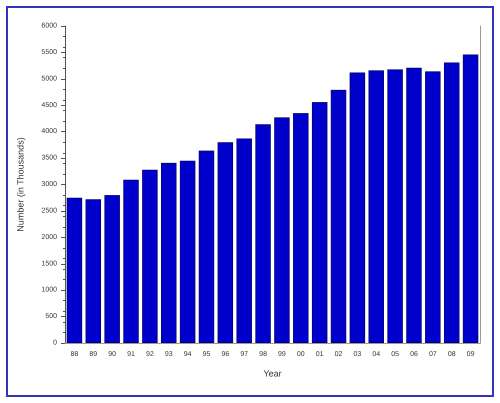 Image resolution: width=500 pixels, height=403 pixels. What do you see at coordinates (21, 184) in the screenshot?
I see `y-axis-title: Number (in Thousands)` at bounding box center [21, 184].